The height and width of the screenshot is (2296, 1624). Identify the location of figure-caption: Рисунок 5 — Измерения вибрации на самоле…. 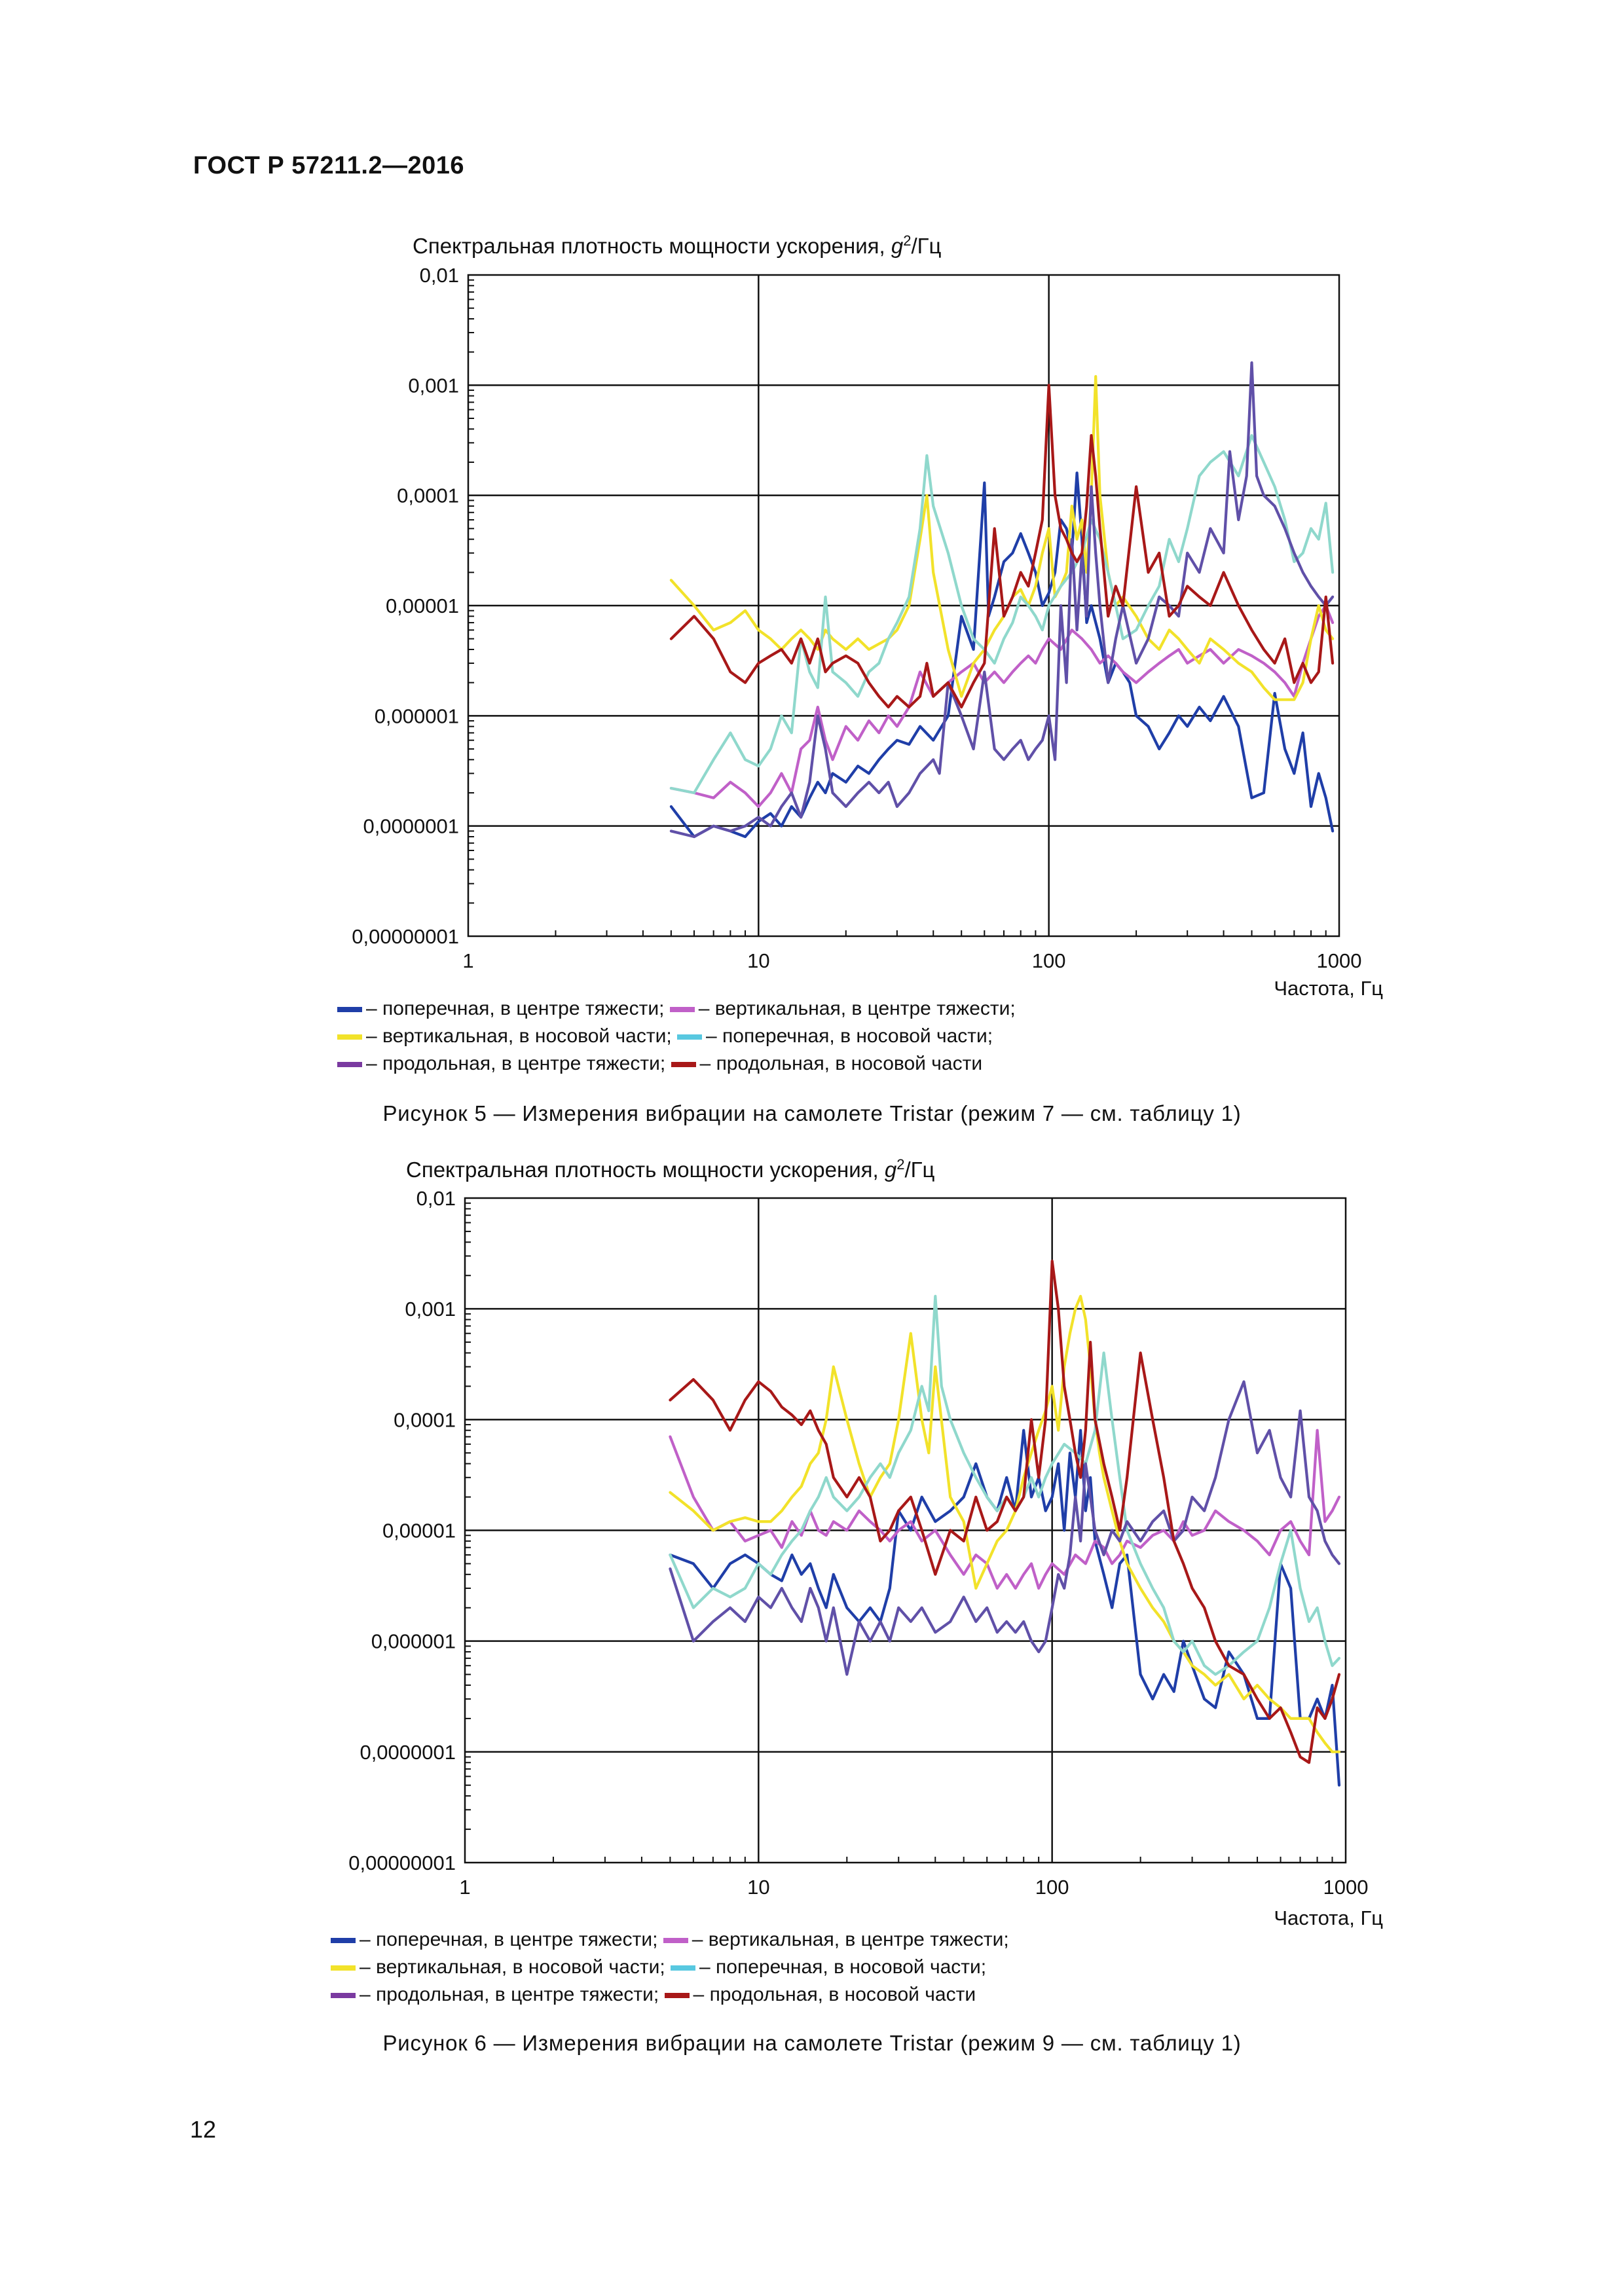
(812, 1113).